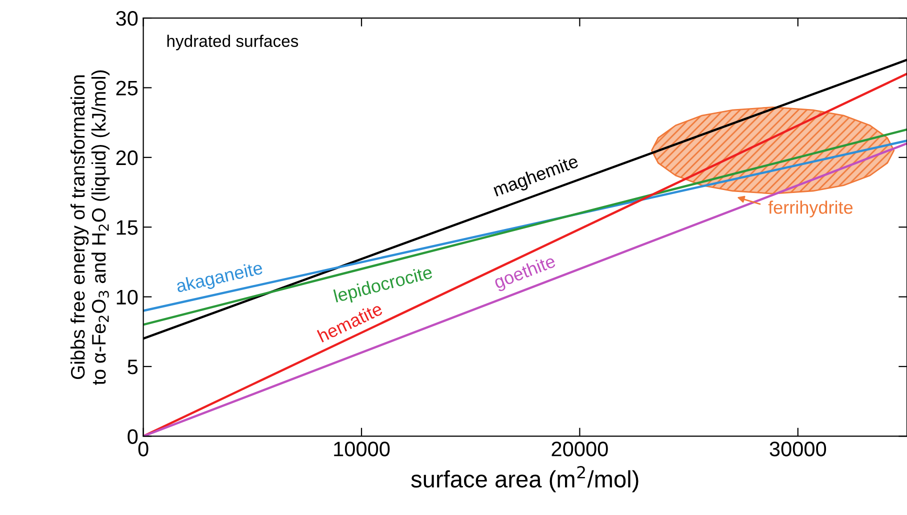  Describe the element at coordinates (810, 209) in the screenshot. I see `series-label: ferrihydrite` at that location.